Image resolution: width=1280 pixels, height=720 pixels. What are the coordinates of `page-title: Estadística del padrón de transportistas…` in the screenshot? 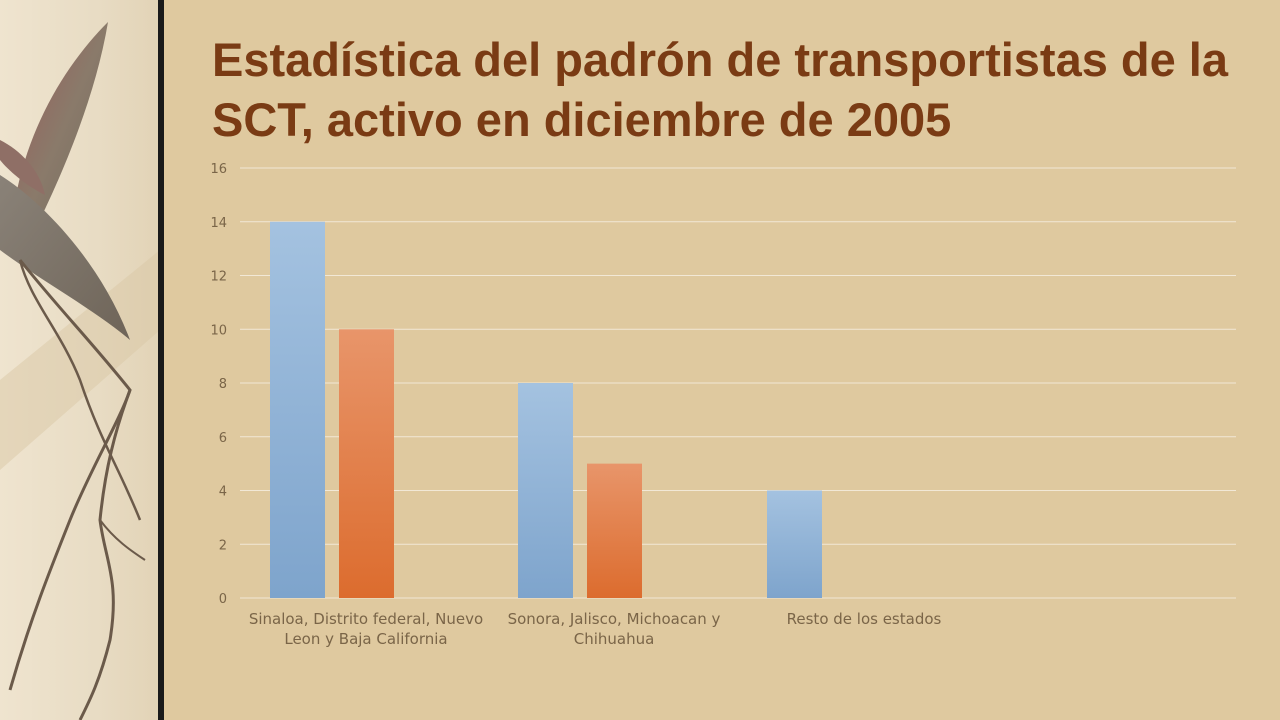 It's located at (720, 89).